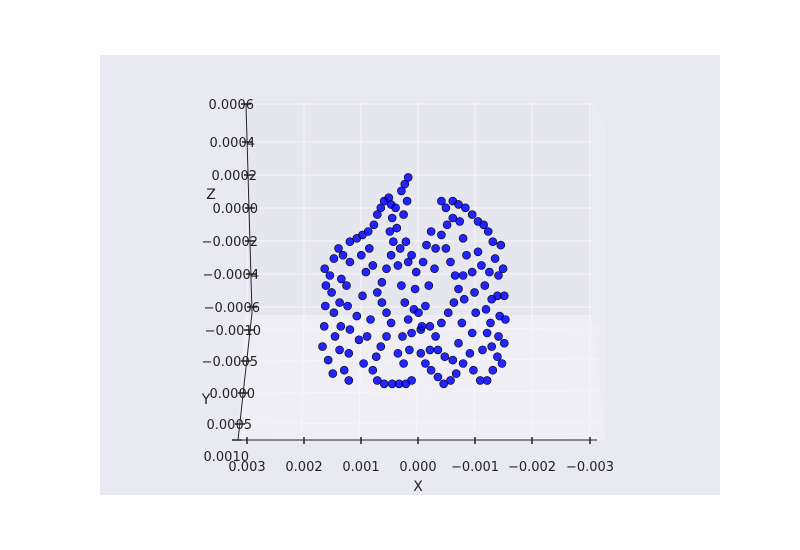 The height and width of the screenshot is (550, 800). What do you see at coordinates (421, 377) in the screenshot?
I see `floor-pane` at bounding box center [421, 377].